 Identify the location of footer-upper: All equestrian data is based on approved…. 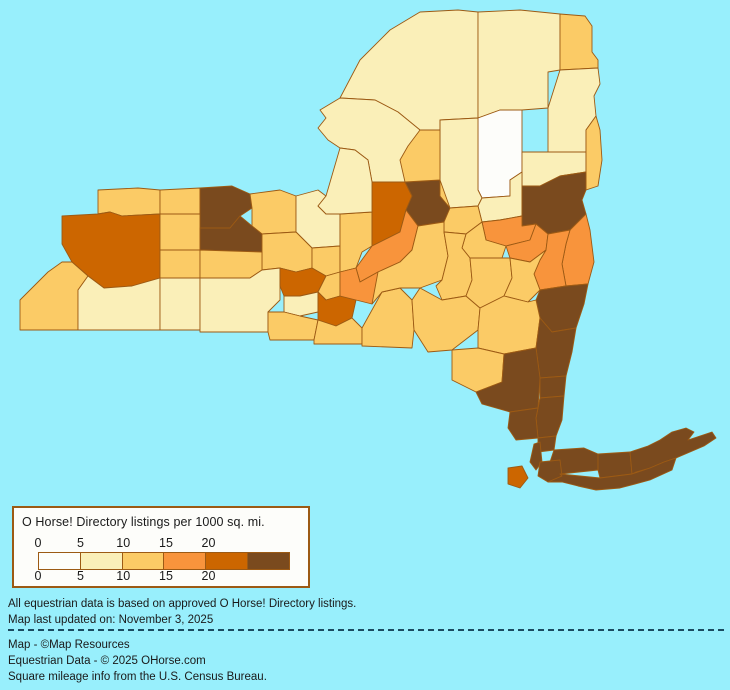
(365, 612).